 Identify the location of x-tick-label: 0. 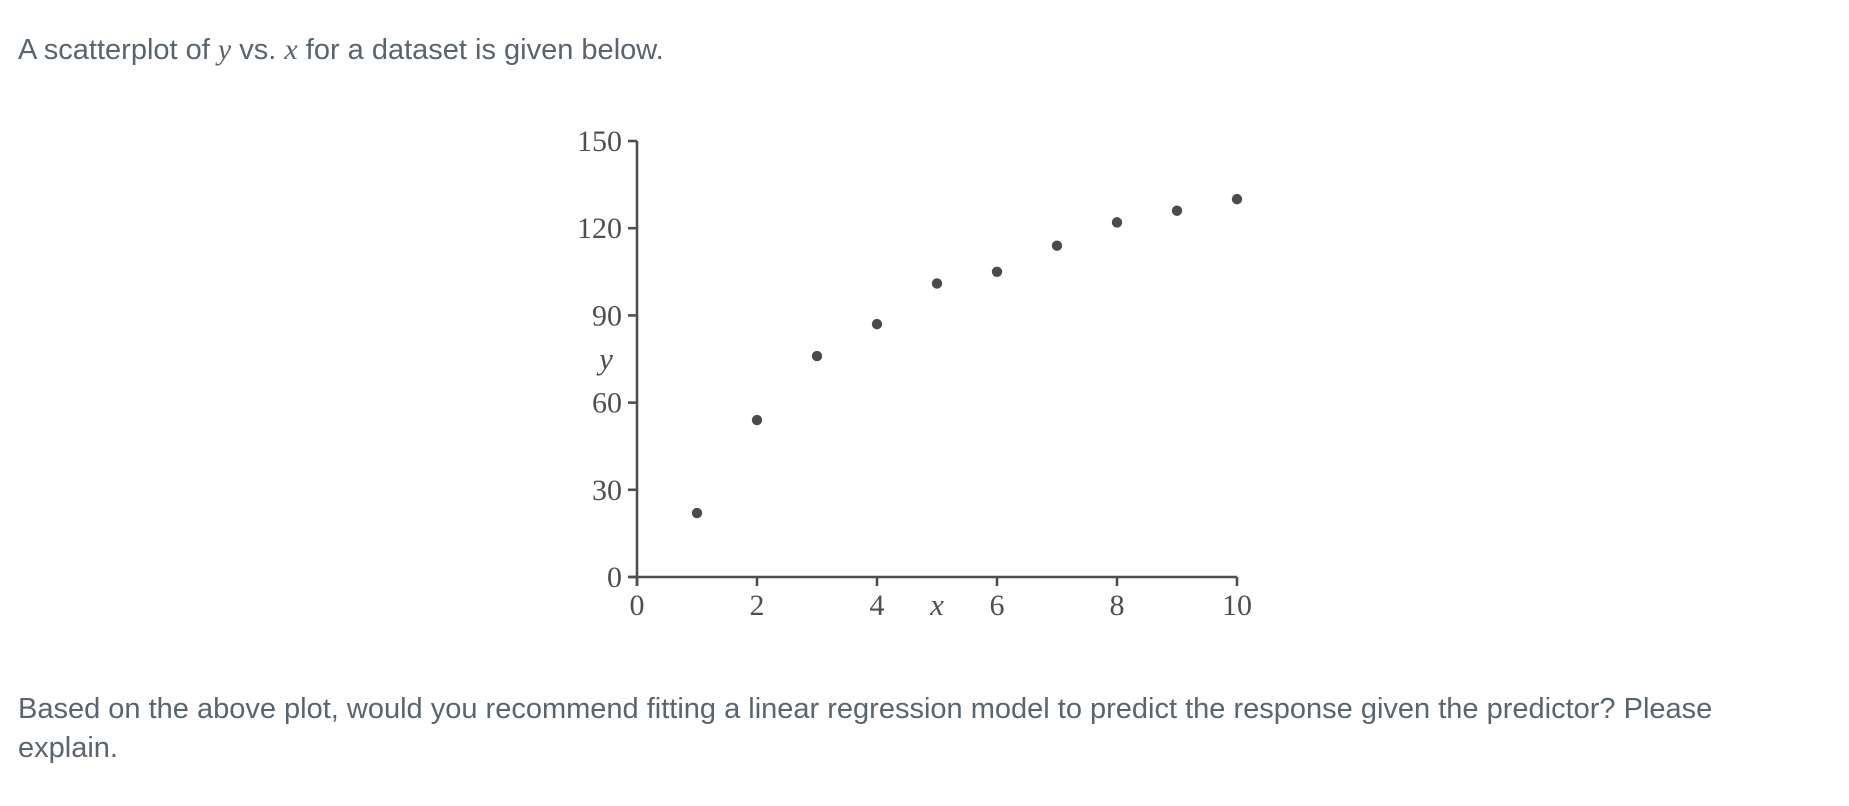
(637, 605).